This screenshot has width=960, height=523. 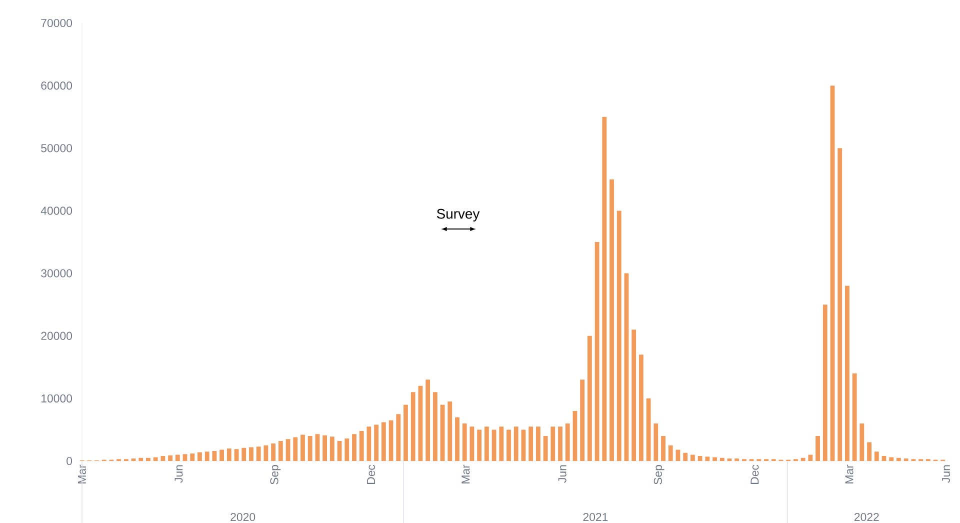 I want to click on y-tick-label: 0, so click(x=69, y=461).